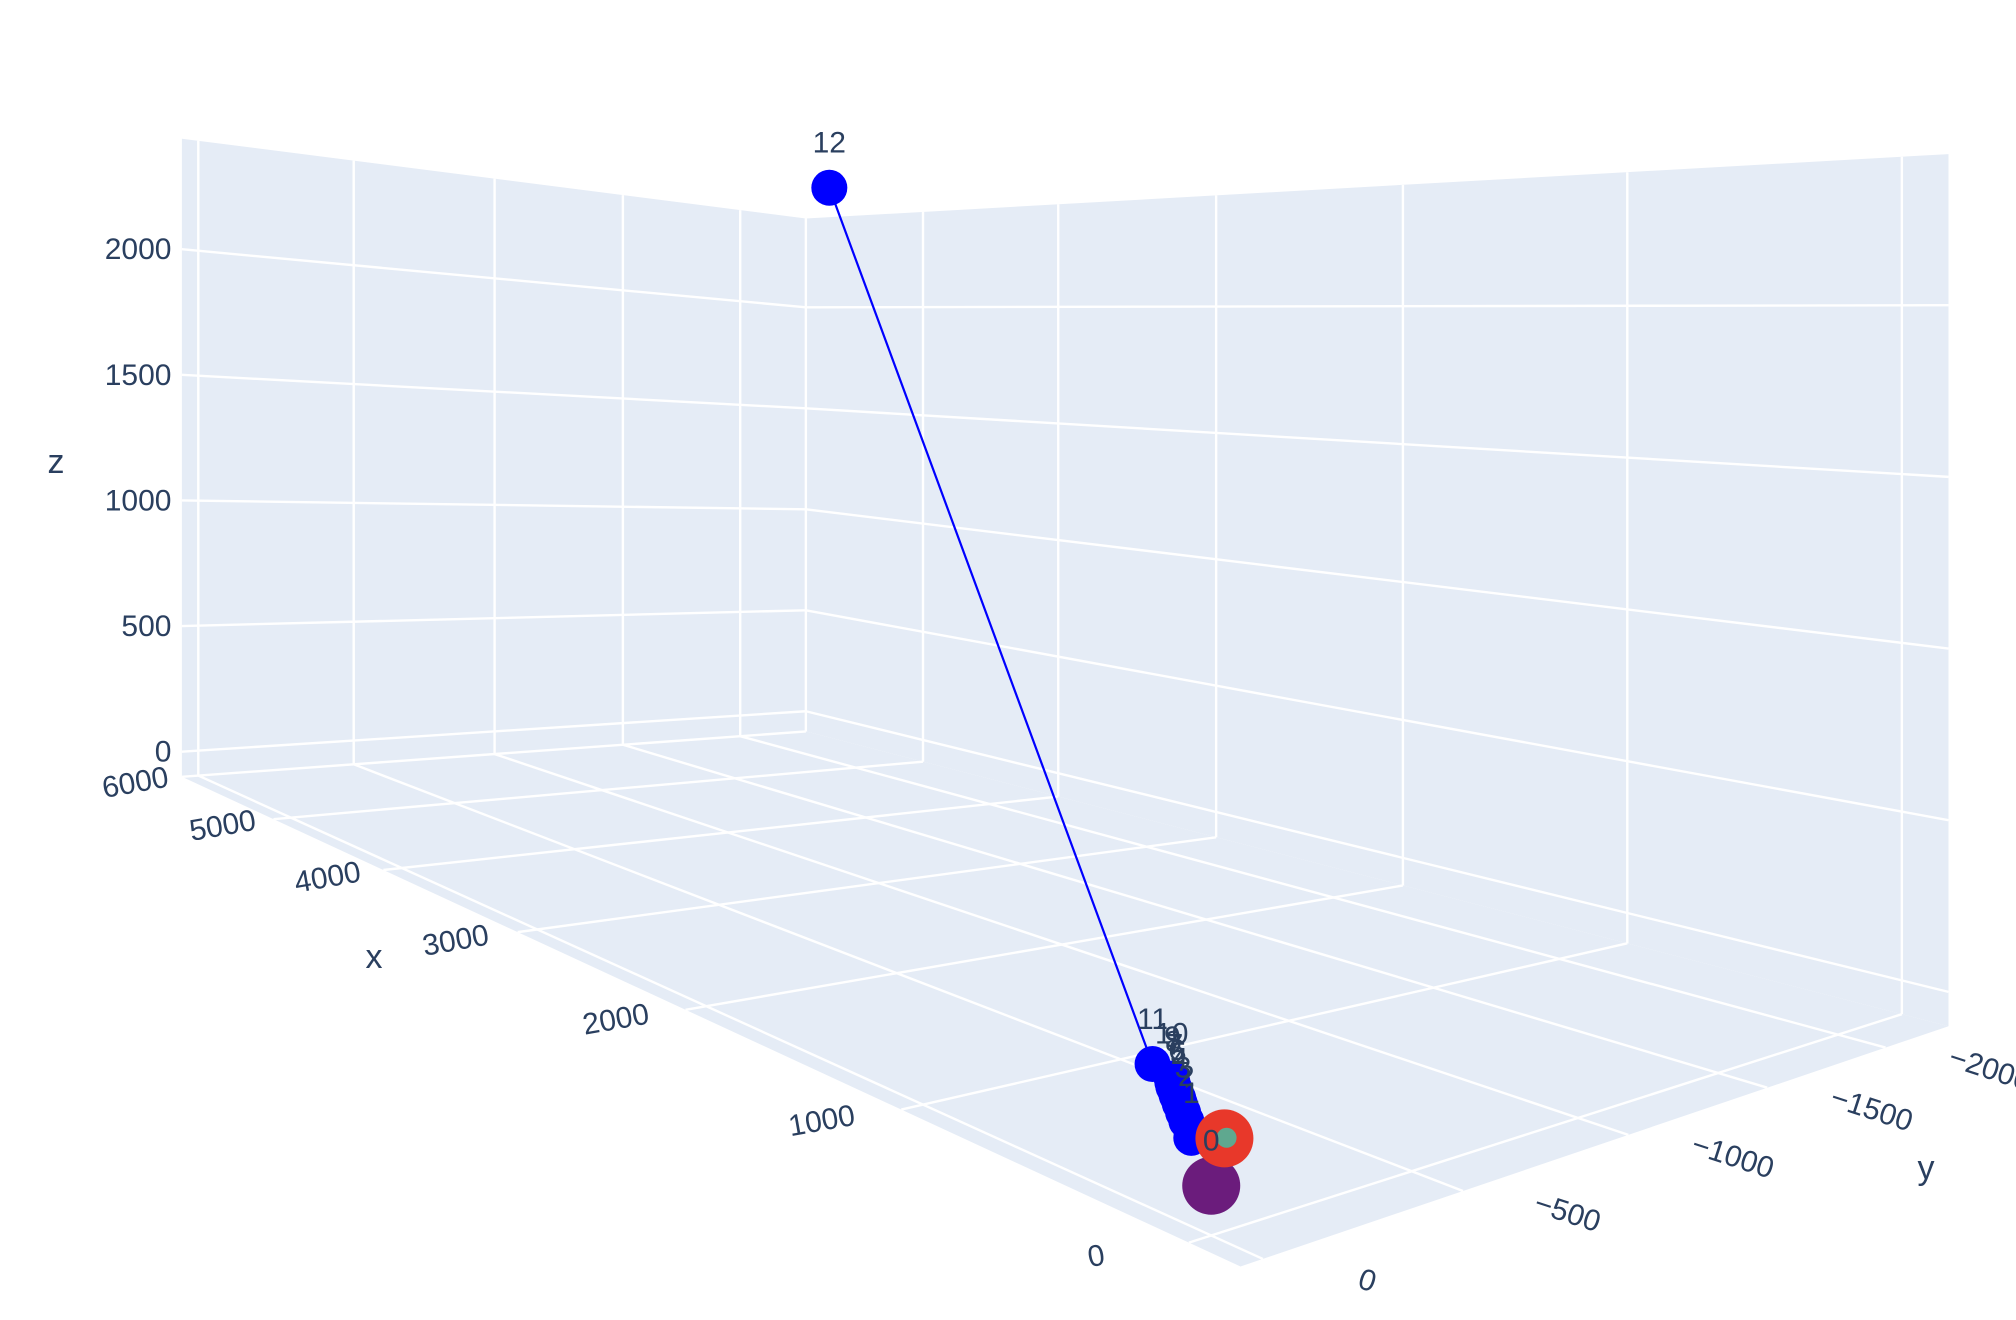  I want to click on point-label: 7, so click(1175, 1045).